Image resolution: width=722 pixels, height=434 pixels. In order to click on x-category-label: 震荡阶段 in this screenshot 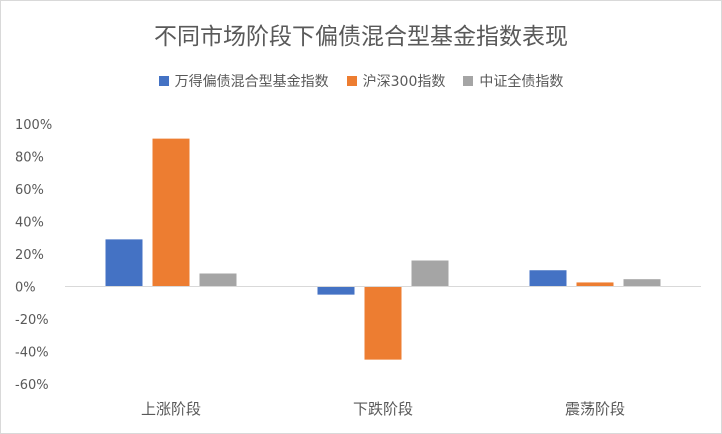, I will do `click(595, 409)`.